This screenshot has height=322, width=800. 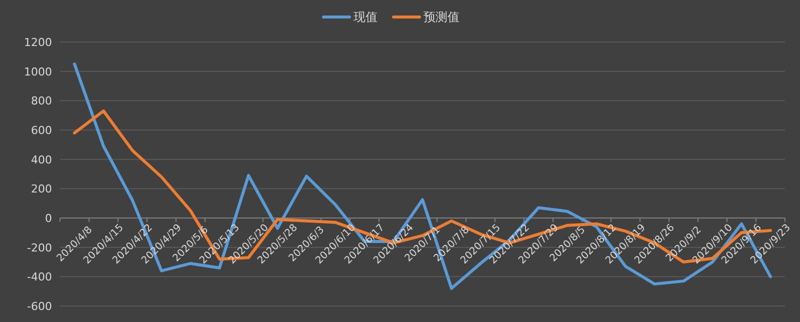 I want to click on y-tick-label: 1000, so click(x=38, y=71).